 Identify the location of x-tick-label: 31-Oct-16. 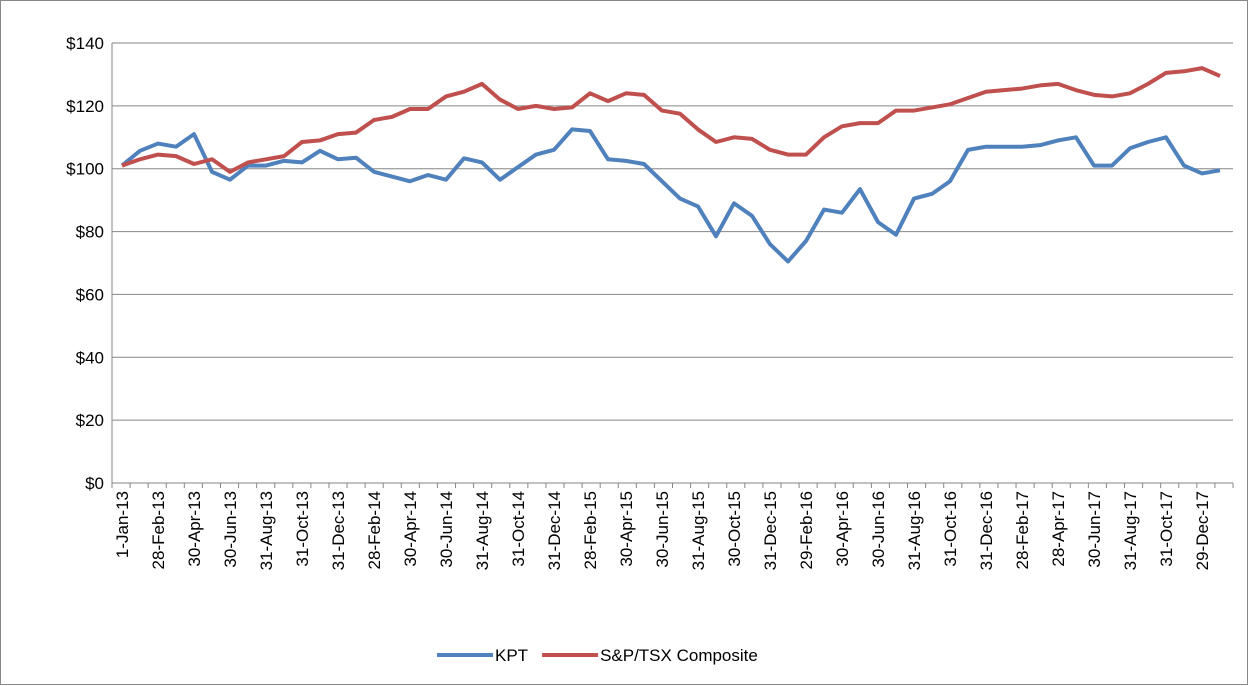
(950, 529).